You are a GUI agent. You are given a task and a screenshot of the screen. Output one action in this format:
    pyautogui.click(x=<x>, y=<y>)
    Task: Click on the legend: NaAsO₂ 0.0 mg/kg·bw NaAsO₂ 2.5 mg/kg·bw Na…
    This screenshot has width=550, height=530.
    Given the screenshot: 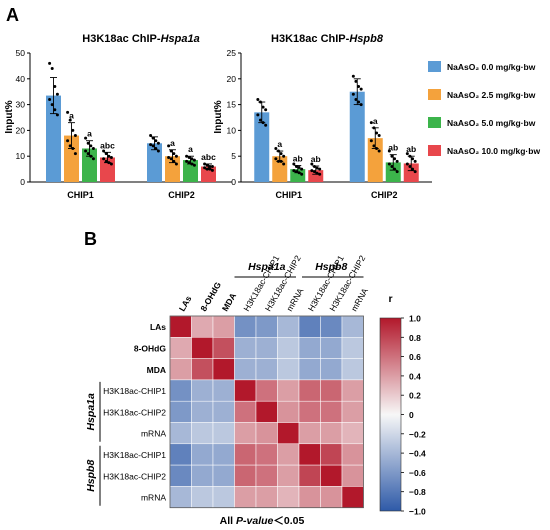 What is the action you would take?
    pyautogui.click(x=484, y=108)
    